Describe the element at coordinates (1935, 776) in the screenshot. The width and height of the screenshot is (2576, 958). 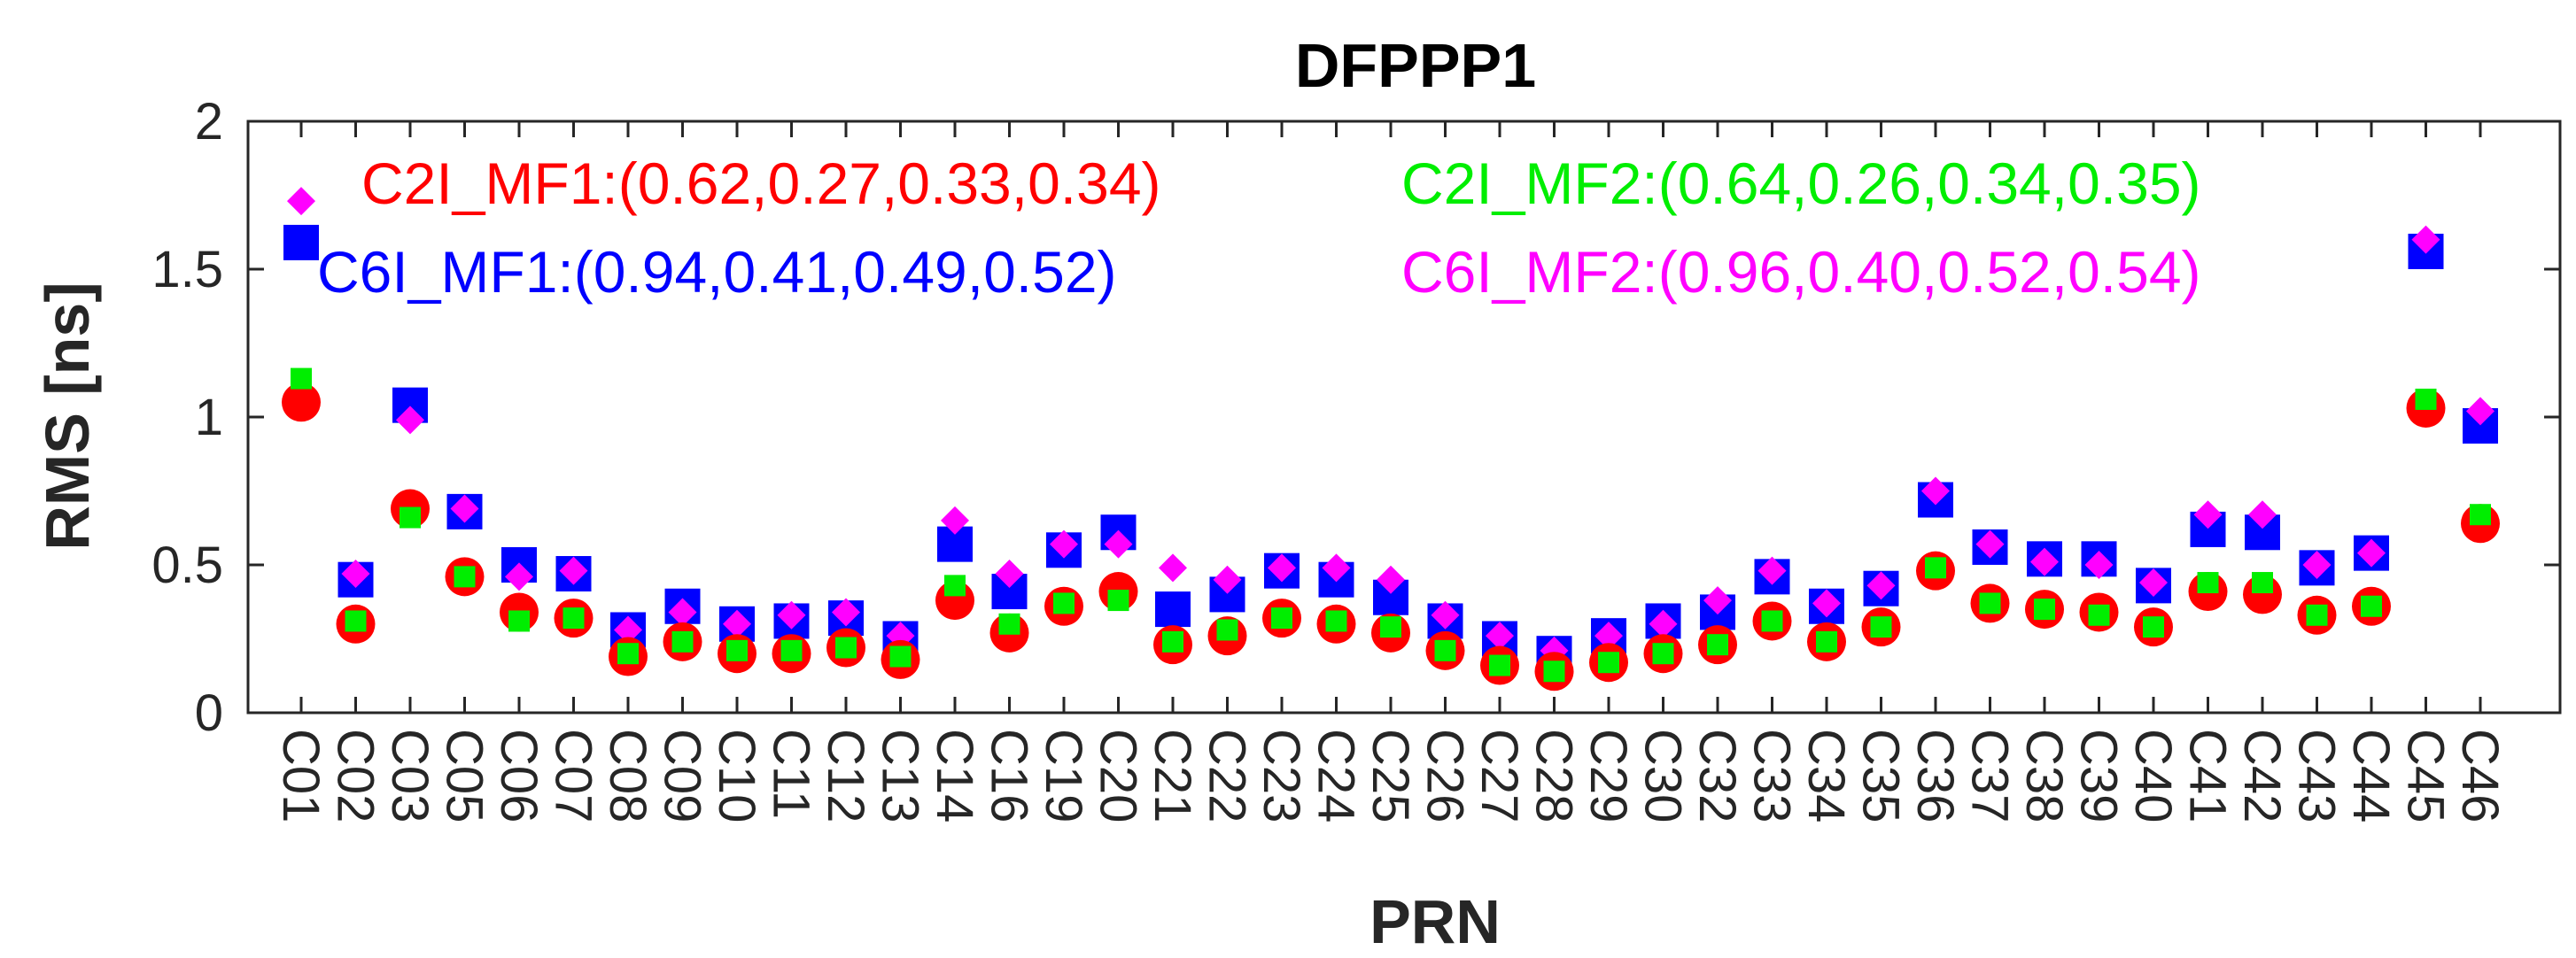
I see `x-tick-label: C36` at that location.